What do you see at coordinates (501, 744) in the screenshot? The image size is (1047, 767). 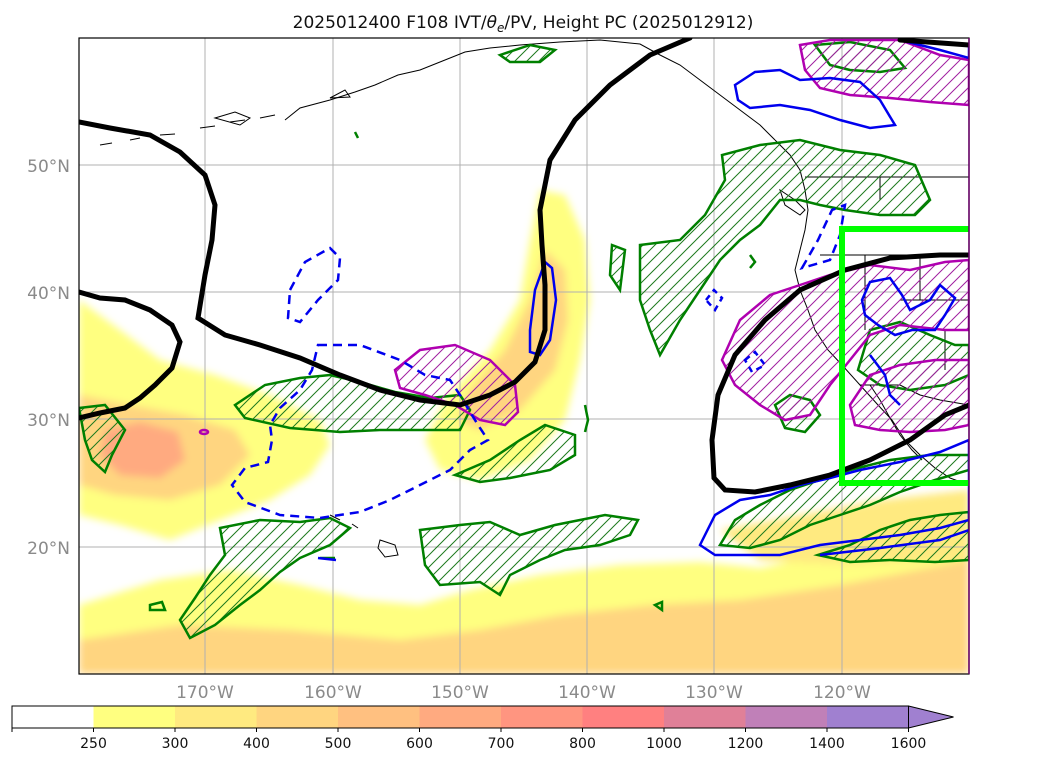 I see `colorbar-tick-label: 700` at bounding box center [501, 744].